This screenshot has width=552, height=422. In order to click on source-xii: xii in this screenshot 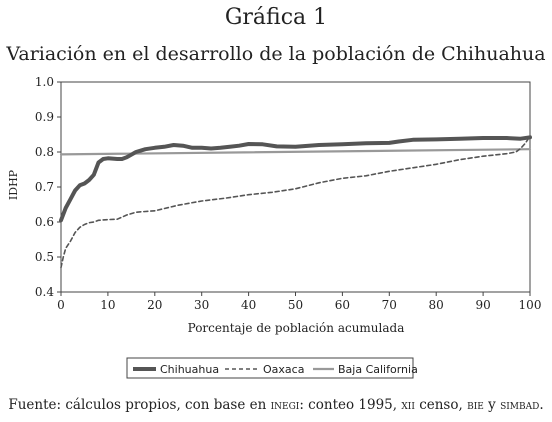, I will do `click(408, 405)`.